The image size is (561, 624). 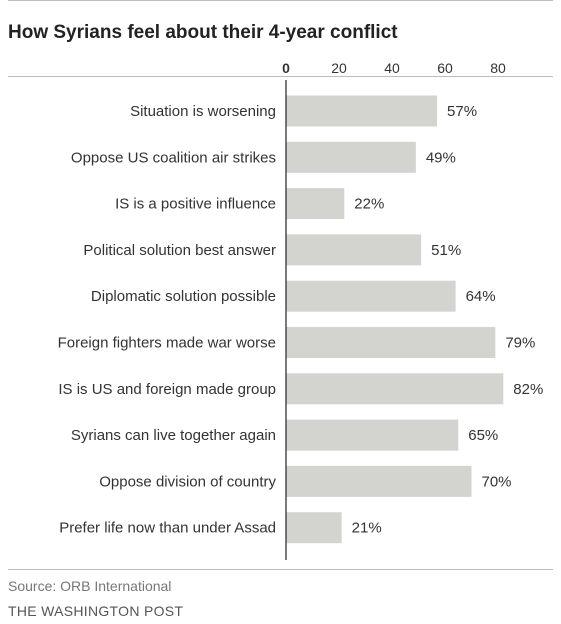 I want to click on value-label: 57%, so click(x=462, y=111).